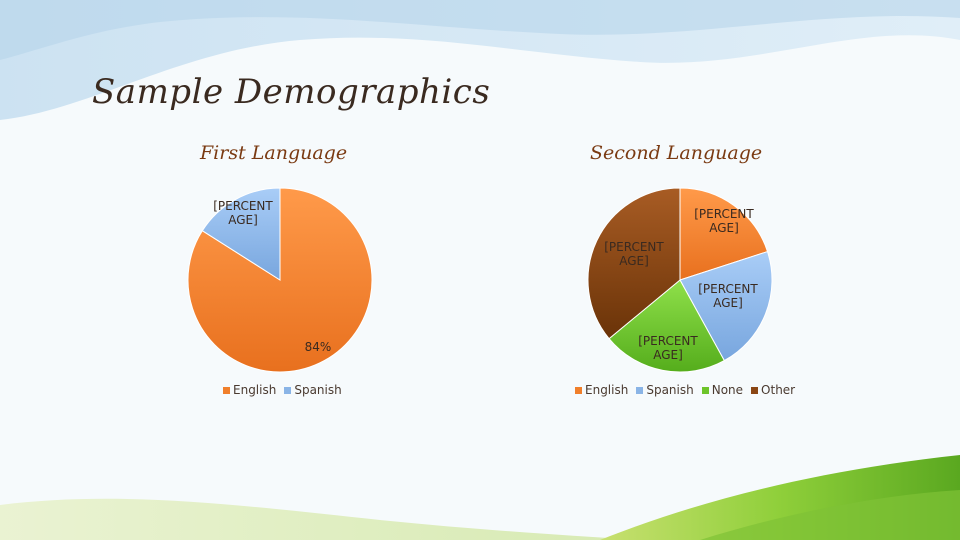 This screenshot has height=540, width=960. Describe the element at coordinates (291, 92) in the screenshot. I see `slide-title: Sample Demographics` at that location.